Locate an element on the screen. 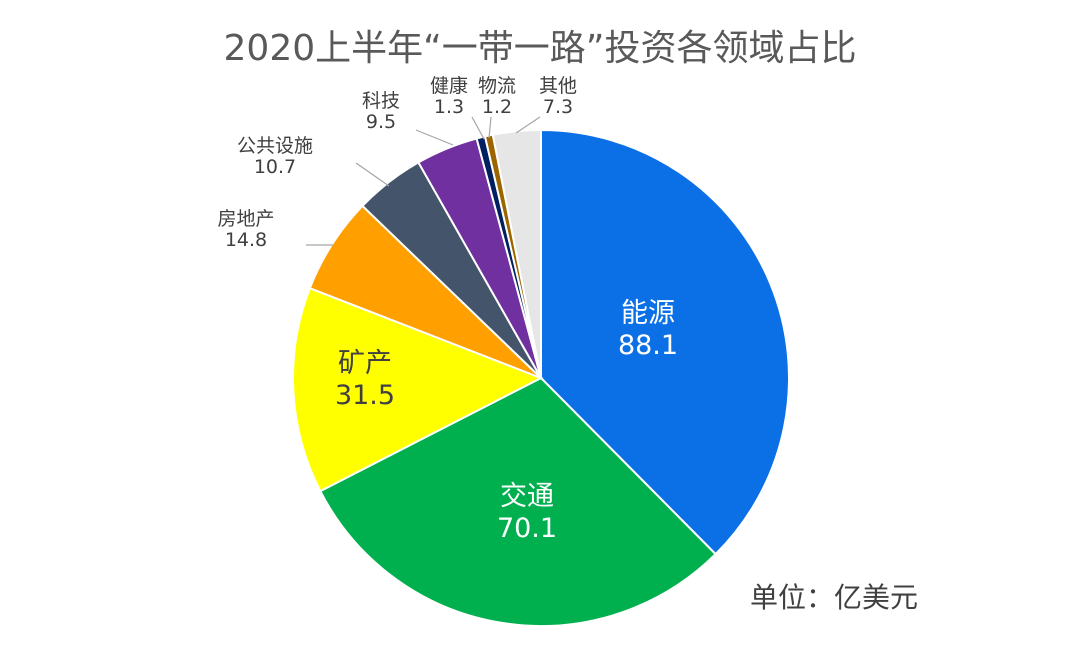 This screenshot has width=1080, height=646. leader-lines is located at coordinates (423, 181).